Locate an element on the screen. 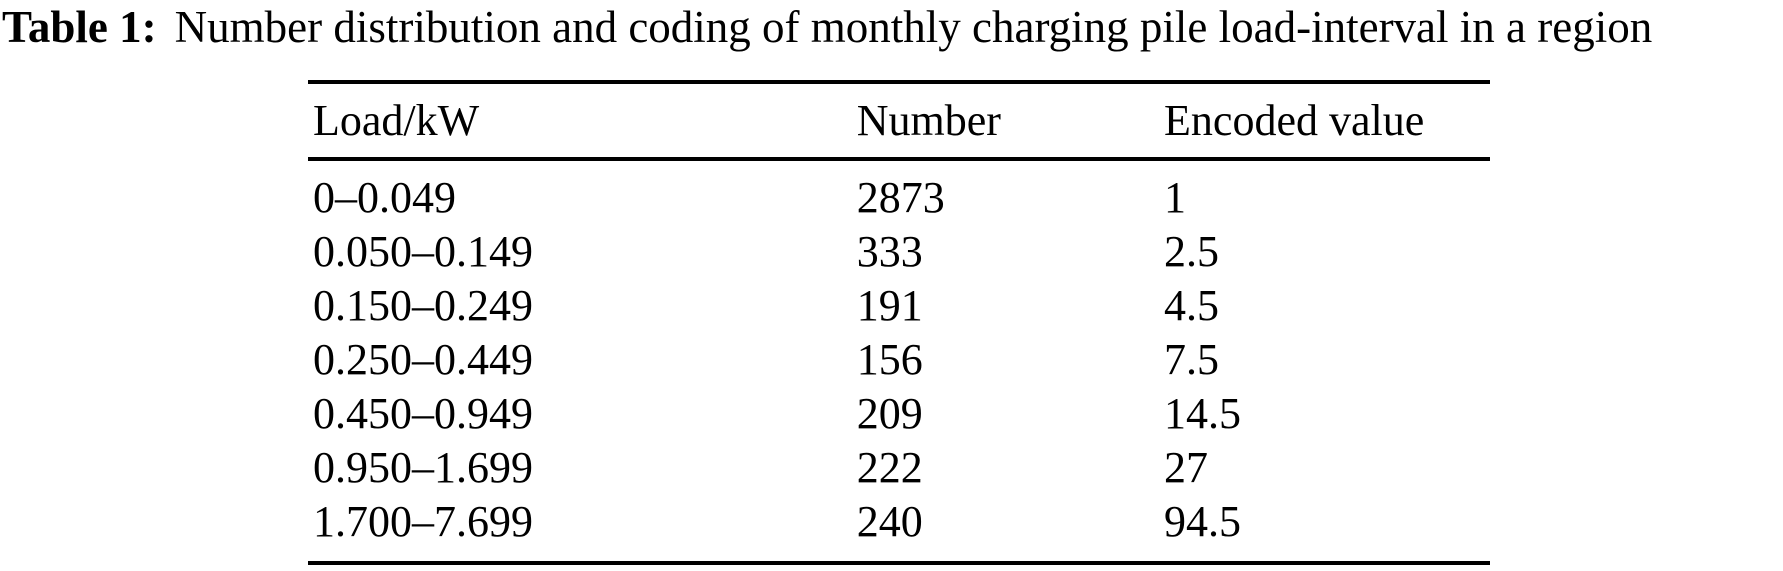  table-row: 0.250–0.449 156 7.5 is located at coordinates (899, 360).